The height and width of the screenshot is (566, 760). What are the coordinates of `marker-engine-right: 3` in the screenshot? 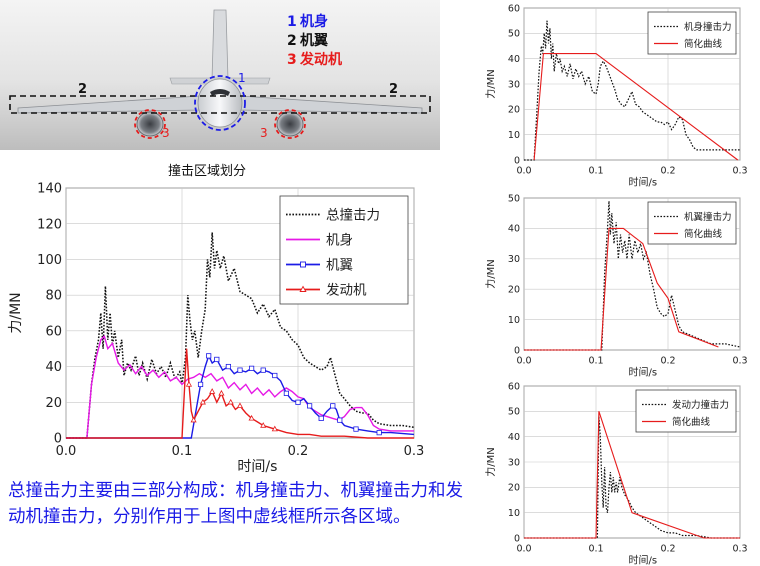 It's located at (264, 133).